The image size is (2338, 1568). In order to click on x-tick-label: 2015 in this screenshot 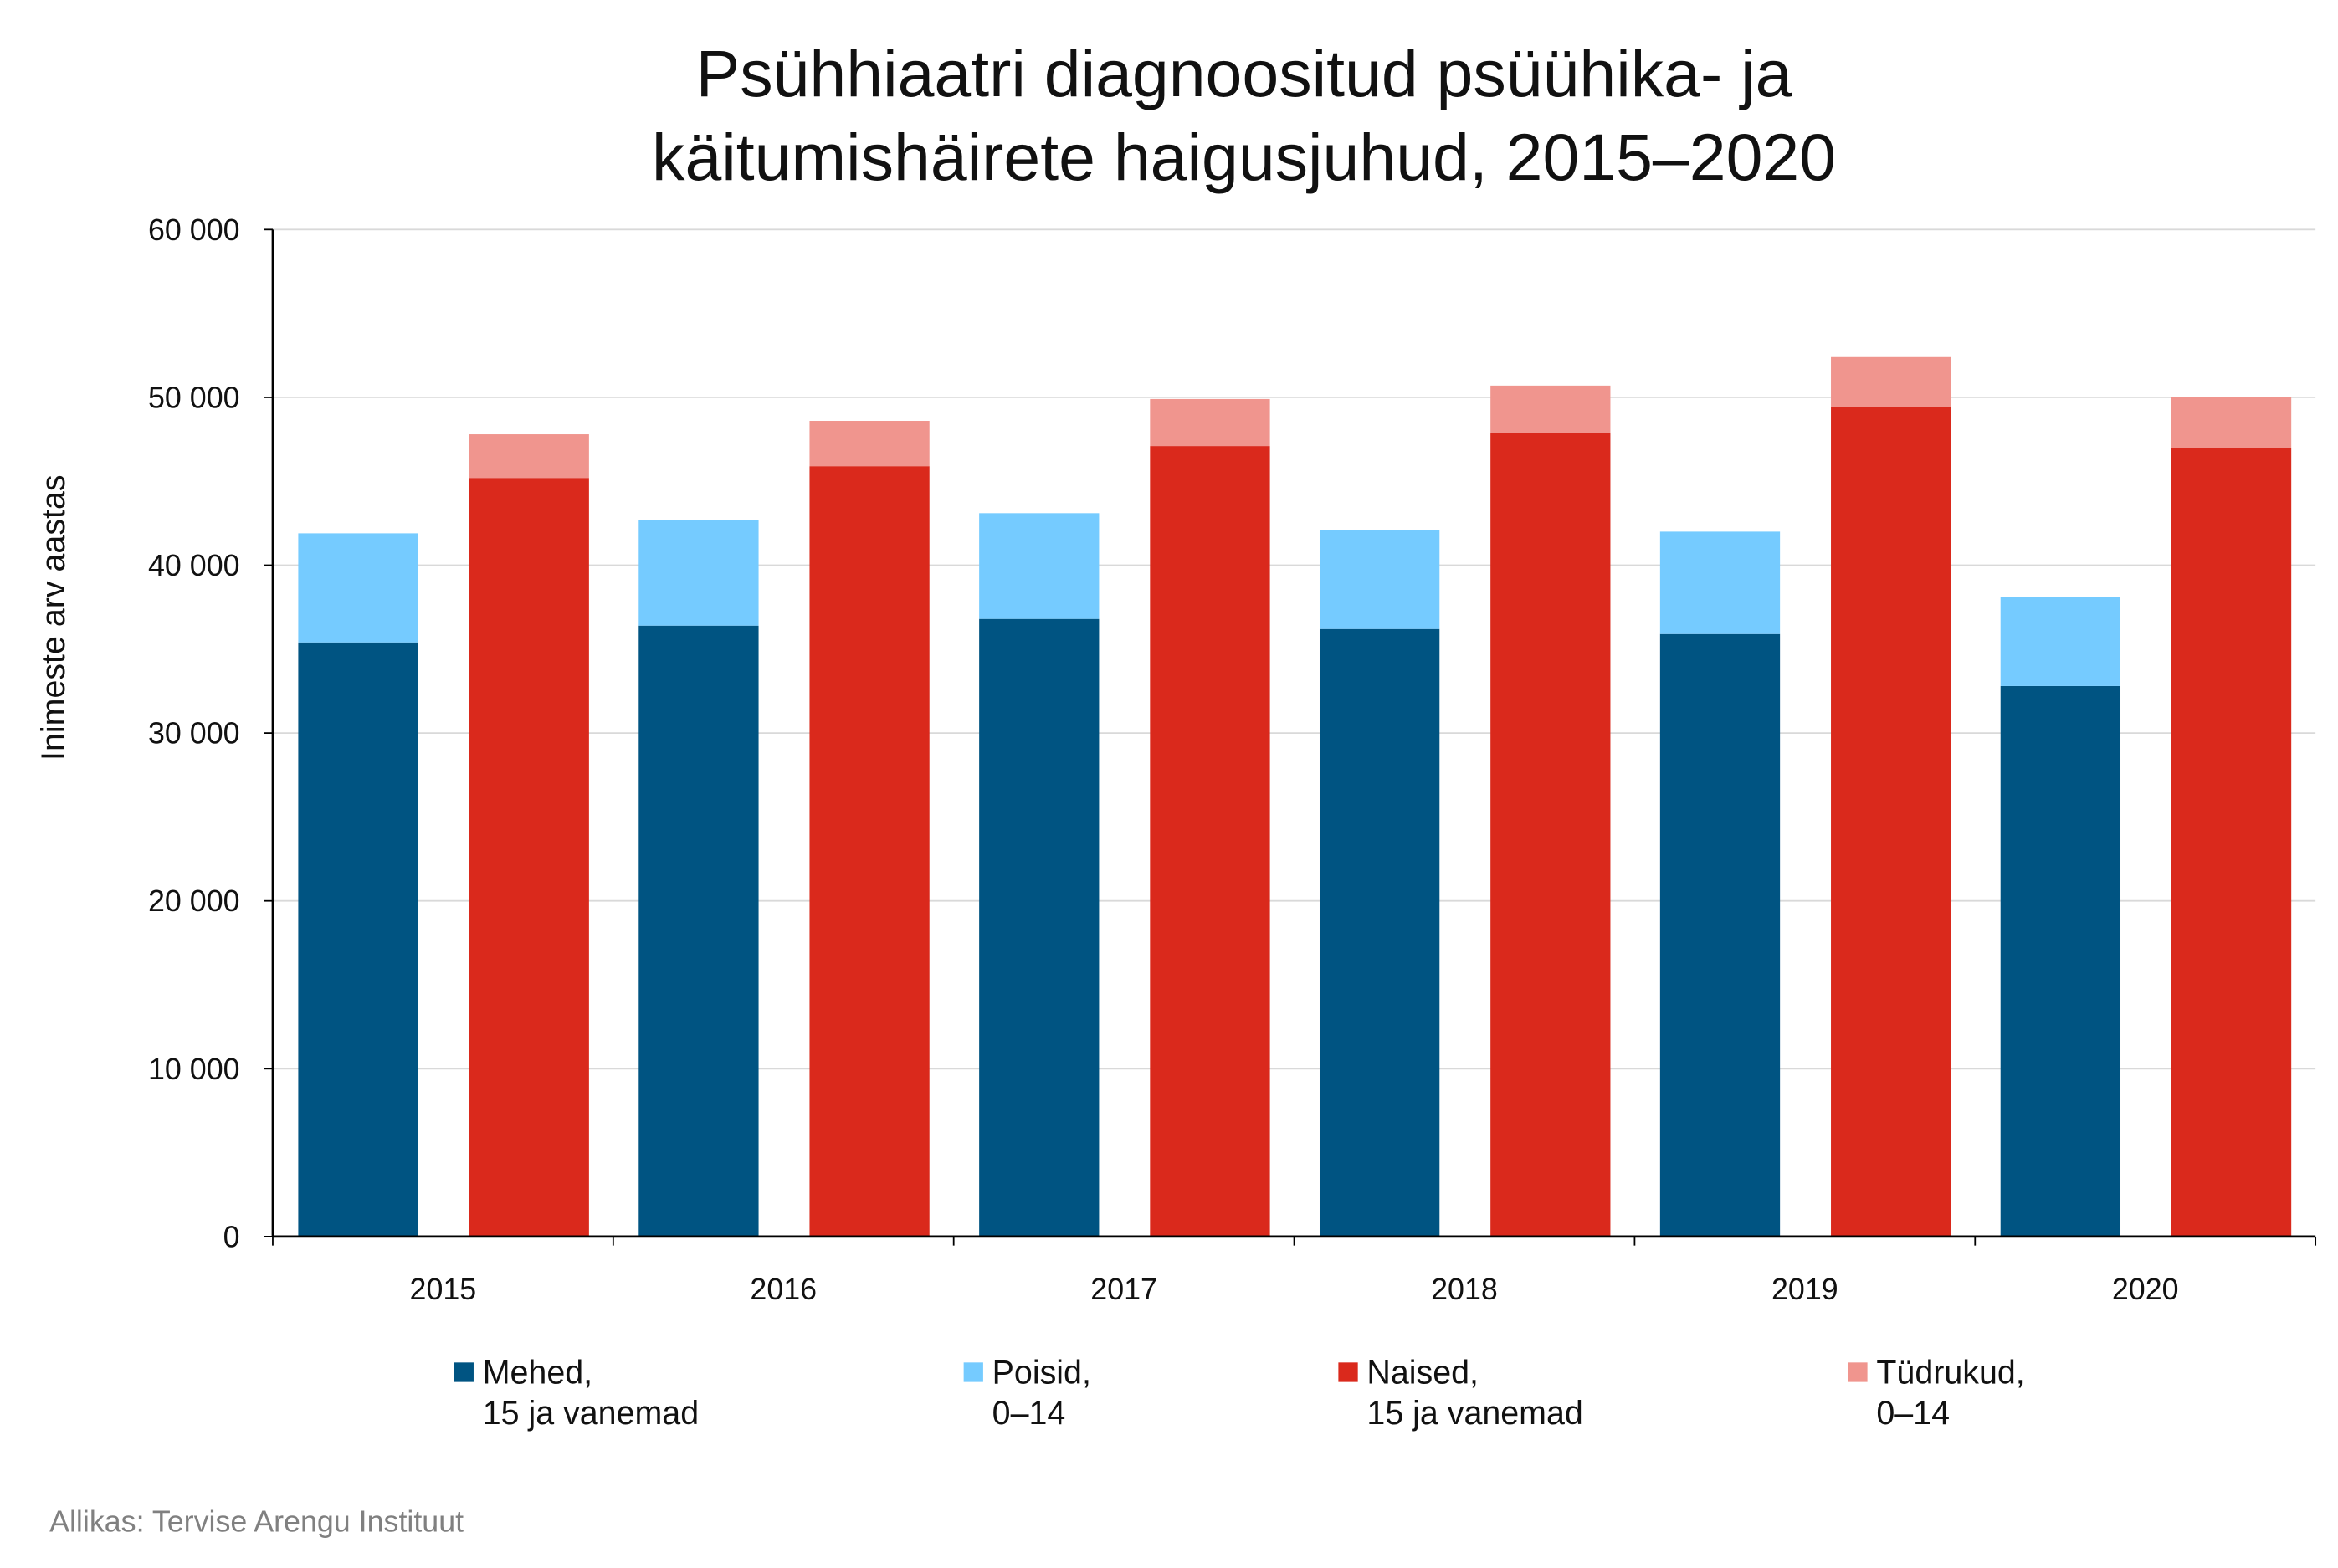, I will do `click(443, 1290)`.